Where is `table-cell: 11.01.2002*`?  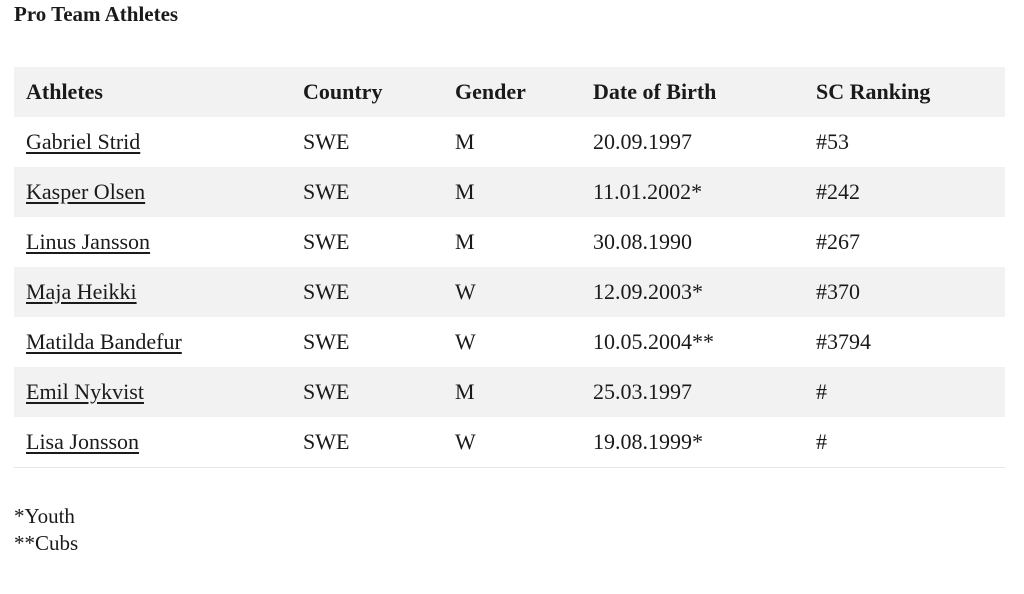
table-cell: 11.01.2002* is located at coordinates (648, 191).